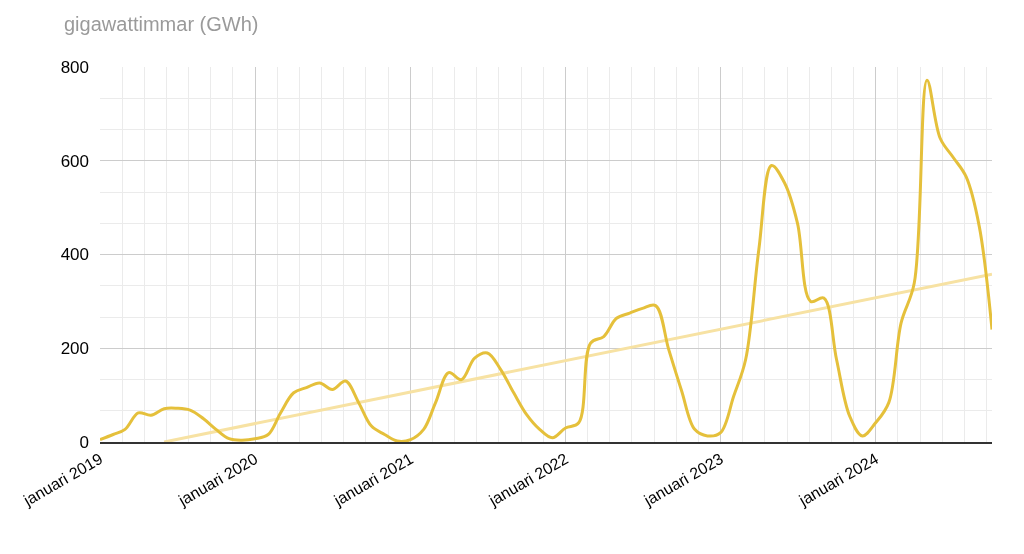 The image size is (1024, 554). Describe the element at coordinates (74, 255) in the screenshot. I see `y-tick-label: 400` at that location.